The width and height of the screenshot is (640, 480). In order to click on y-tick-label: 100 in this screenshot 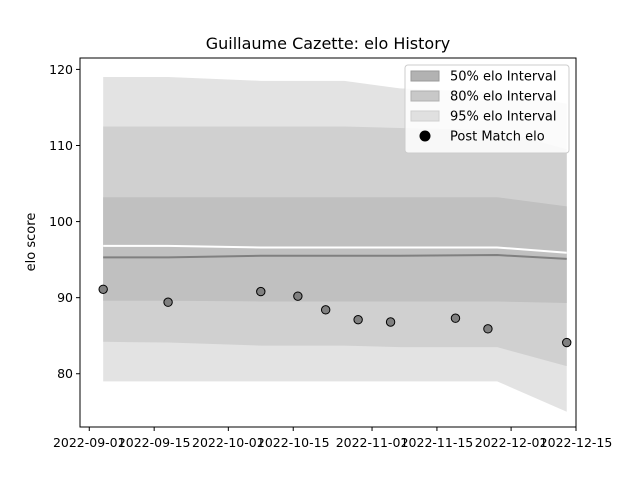, I will do `click(61, 221)`.